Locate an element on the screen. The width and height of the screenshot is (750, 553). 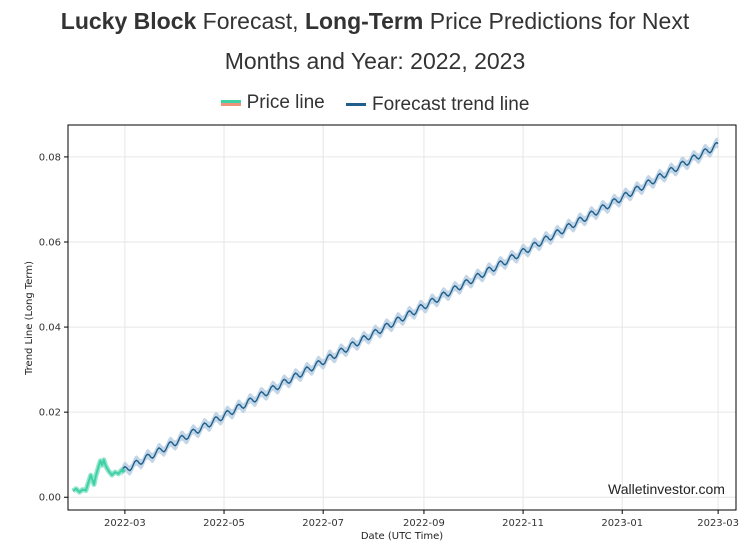
price-line is located at coordinates (99, 476).